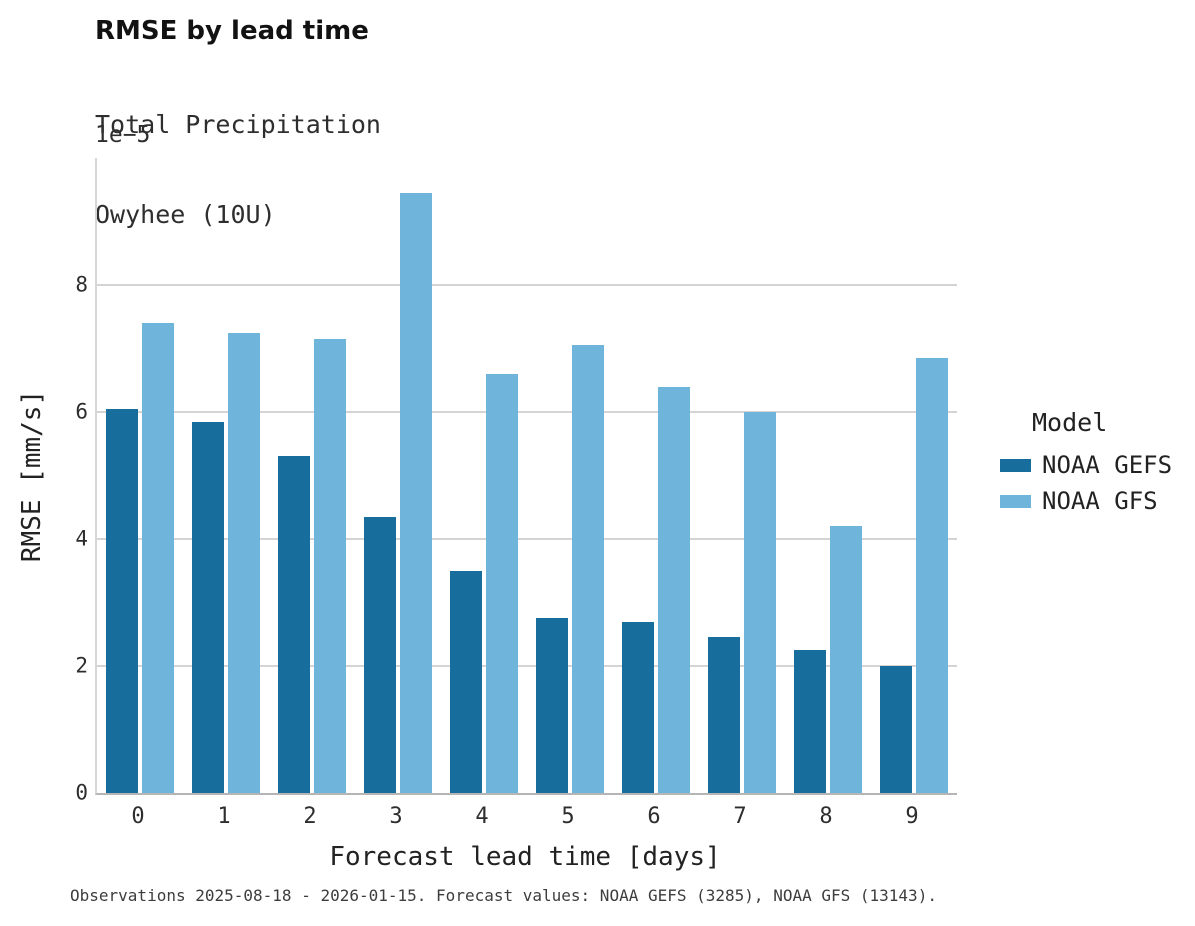 The image size is (1195, 926). I want to click on subtitle-line-2: Owyhee (10U), so click(185, 214).